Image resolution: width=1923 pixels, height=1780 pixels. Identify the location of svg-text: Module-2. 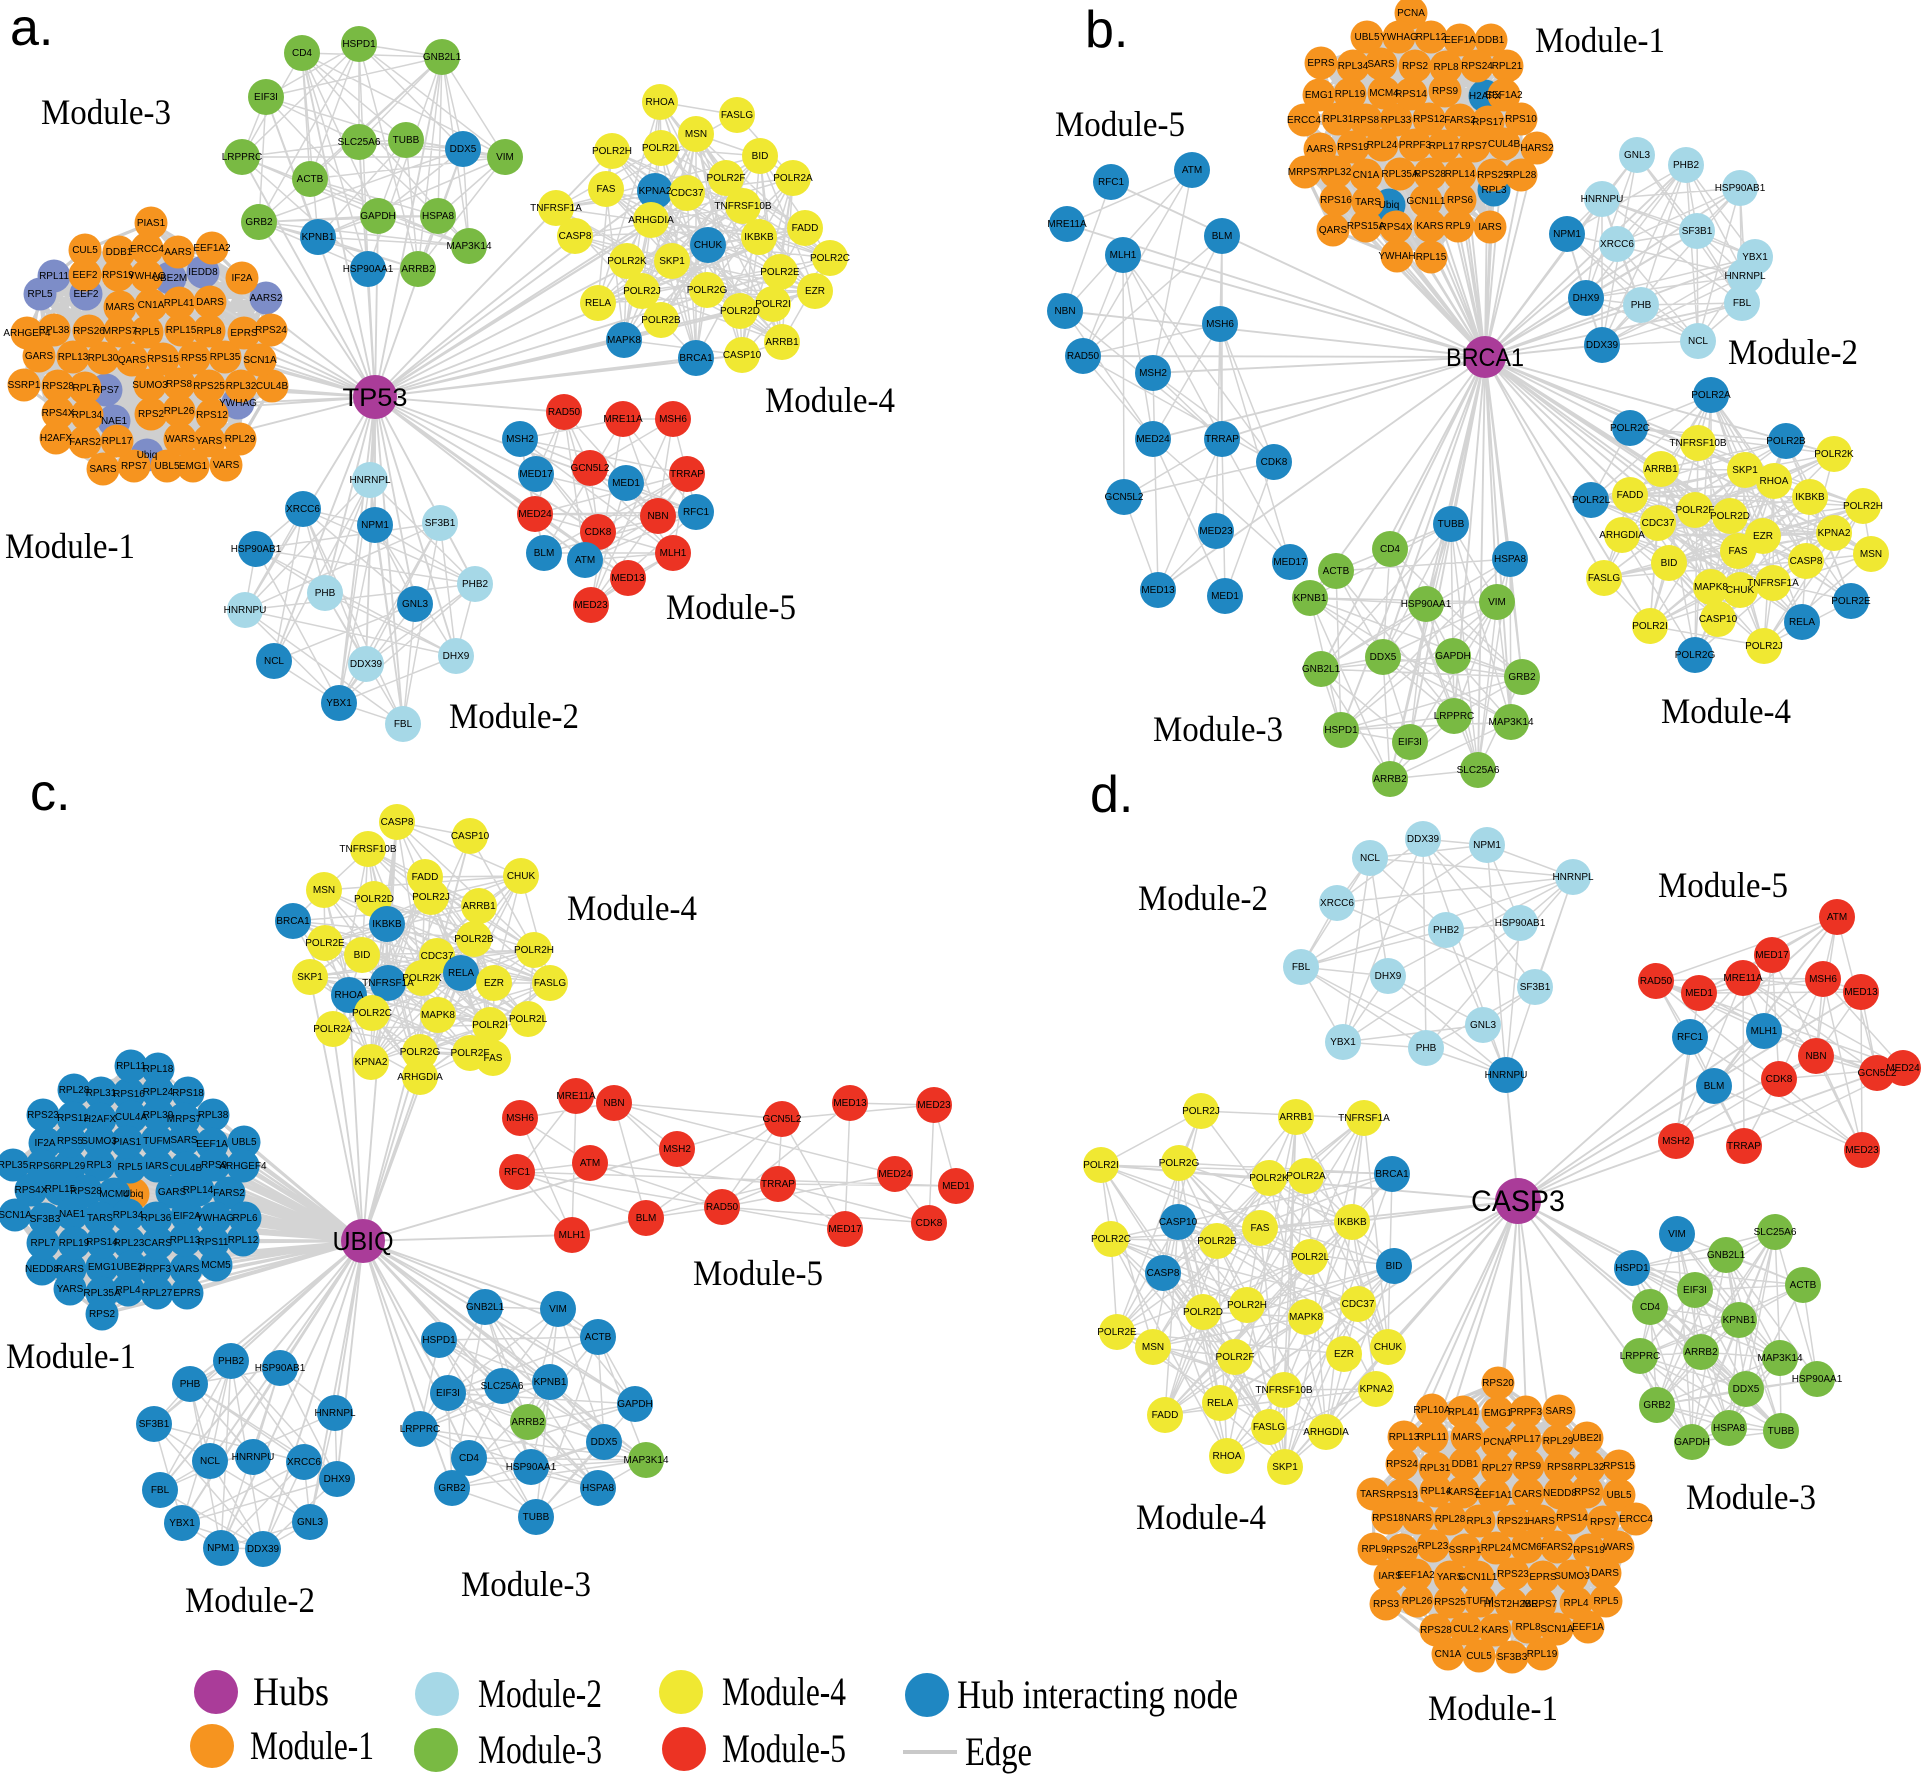
(540, 1693).